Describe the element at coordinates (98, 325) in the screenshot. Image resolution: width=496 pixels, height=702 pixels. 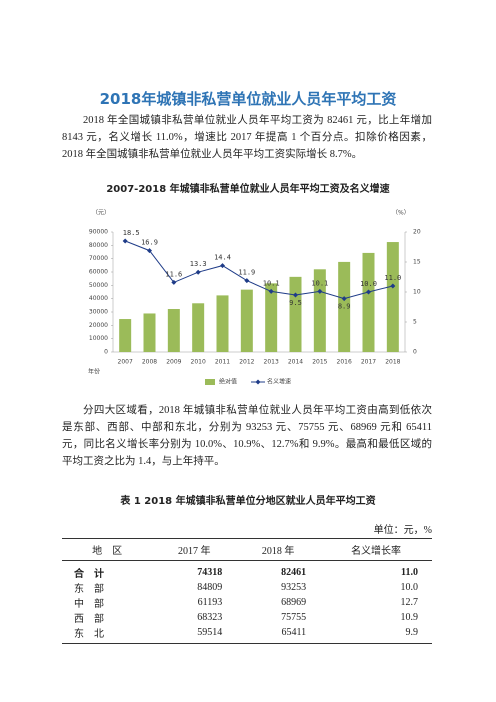
I see `y-tick-label: 20000` at that location.